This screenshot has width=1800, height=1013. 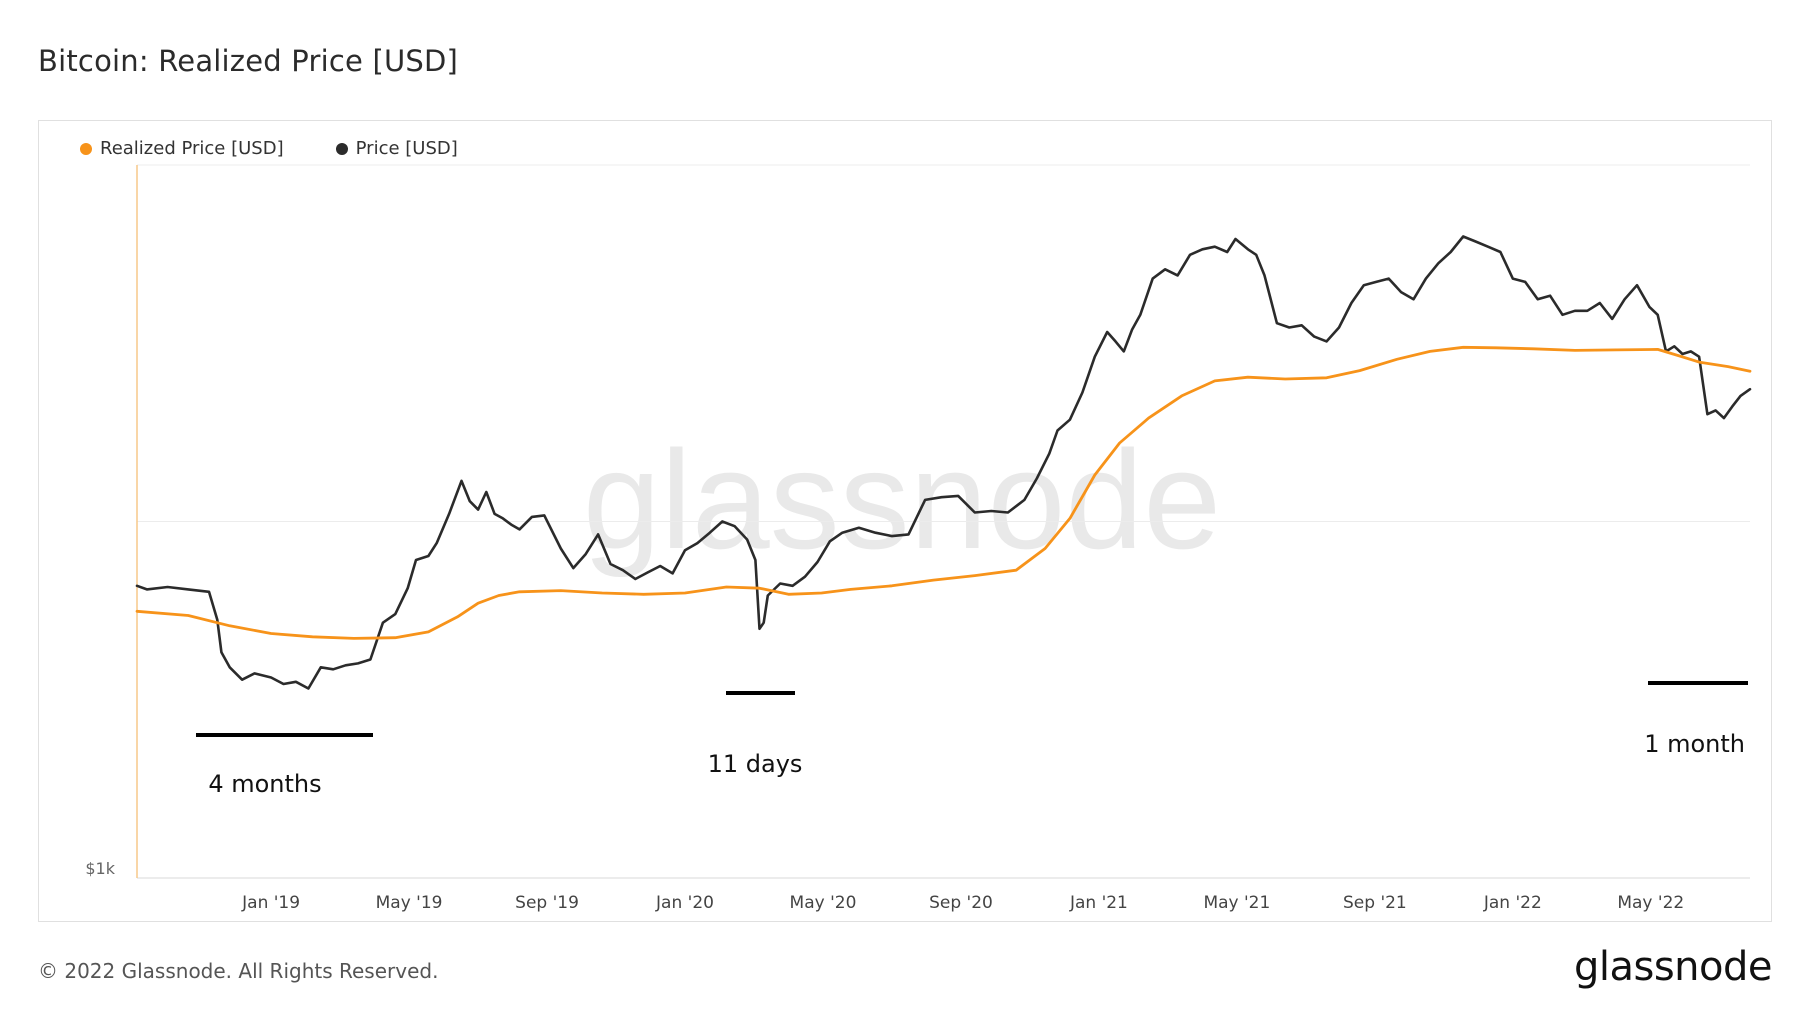 I want to click on annotation-label-1: 11 days, so click(x=755, y=764).